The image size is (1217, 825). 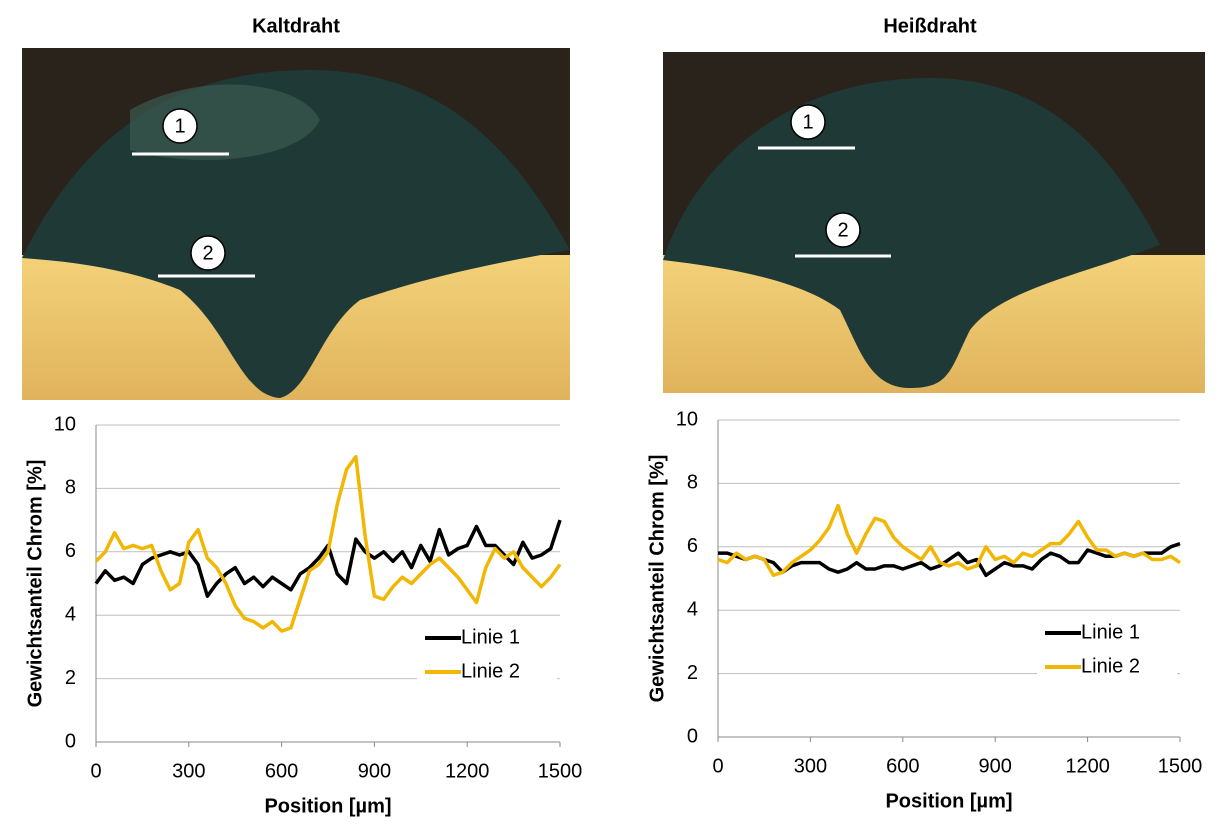 I want to click on chart-title: Heißdraht, so click(x=930, y=26).